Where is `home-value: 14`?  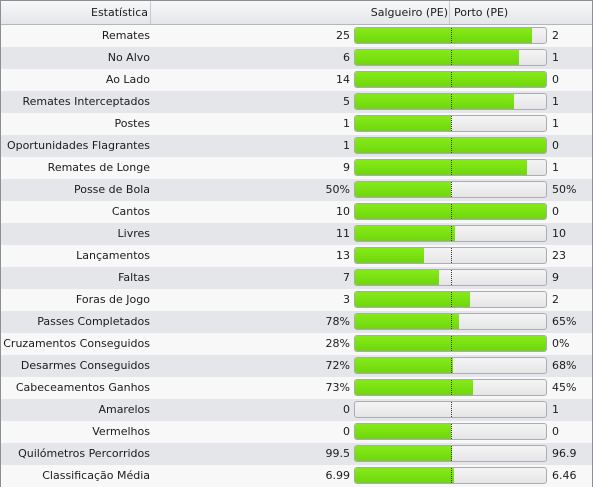 home-value: 14 is located at coordinates (343, 79).